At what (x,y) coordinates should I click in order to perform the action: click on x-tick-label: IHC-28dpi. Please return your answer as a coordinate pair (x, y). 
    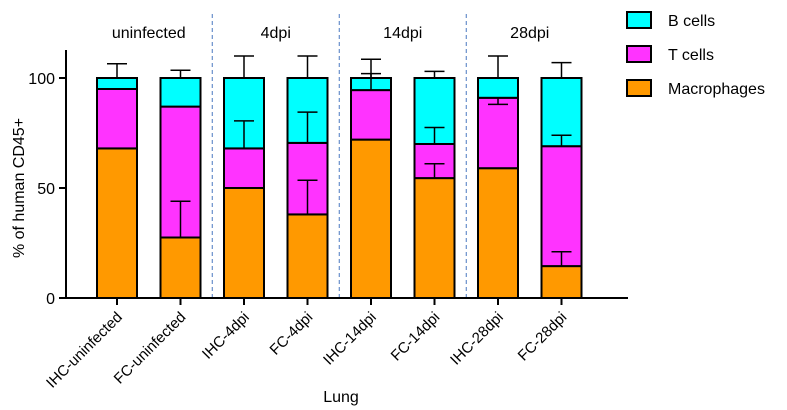
    Looking at the image, I should click on (477, 339).